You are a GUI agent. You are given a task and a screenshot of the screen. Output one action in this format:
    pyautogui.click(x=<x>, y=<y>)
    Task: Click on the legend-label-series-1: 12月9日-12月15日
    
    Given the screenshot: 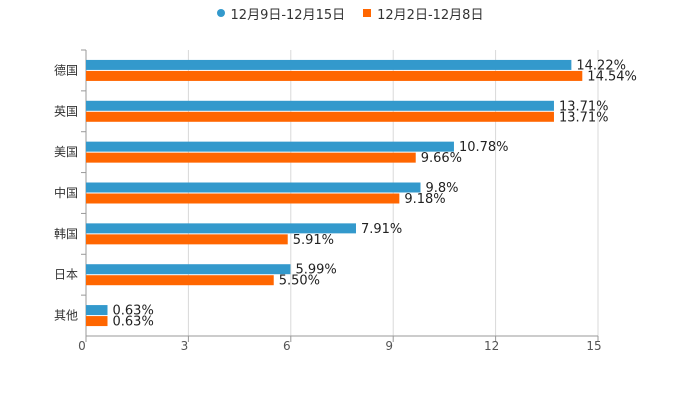 What is the action you would take?
    pyautogui.click(x=288, y=15)
    